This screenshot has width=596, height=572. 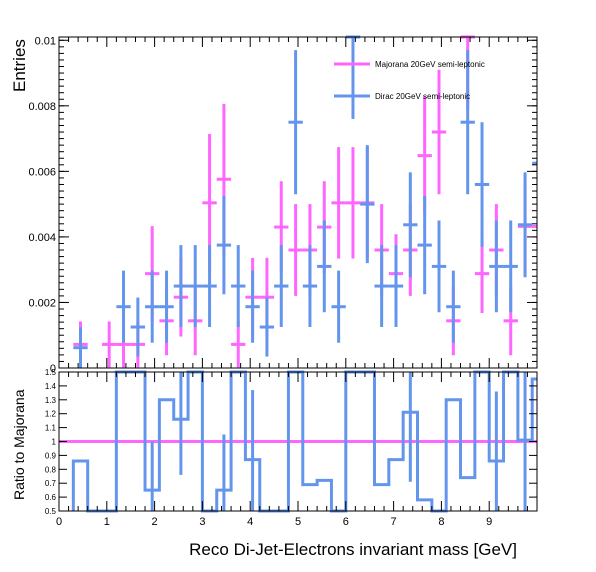 I want to click on x-tick-label-2: 2, so click(x=155, y=522).